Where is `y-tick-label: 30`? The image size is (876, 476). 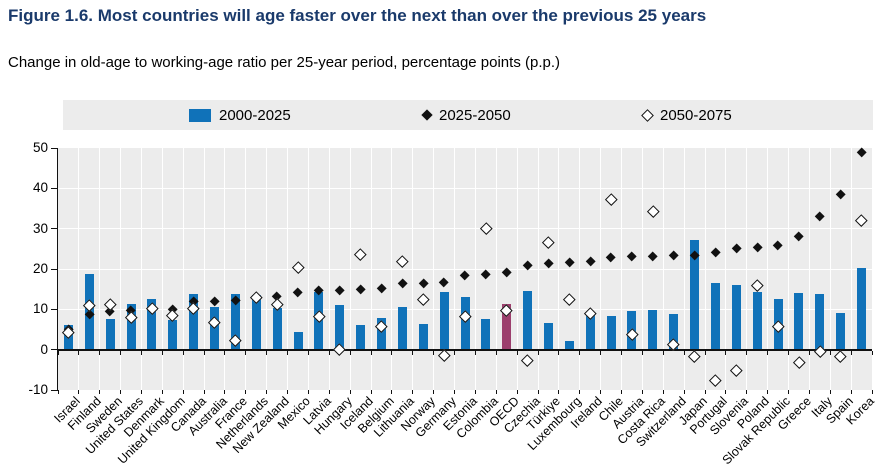
y-tick-label: 30 is located at coordinates (40, 228).